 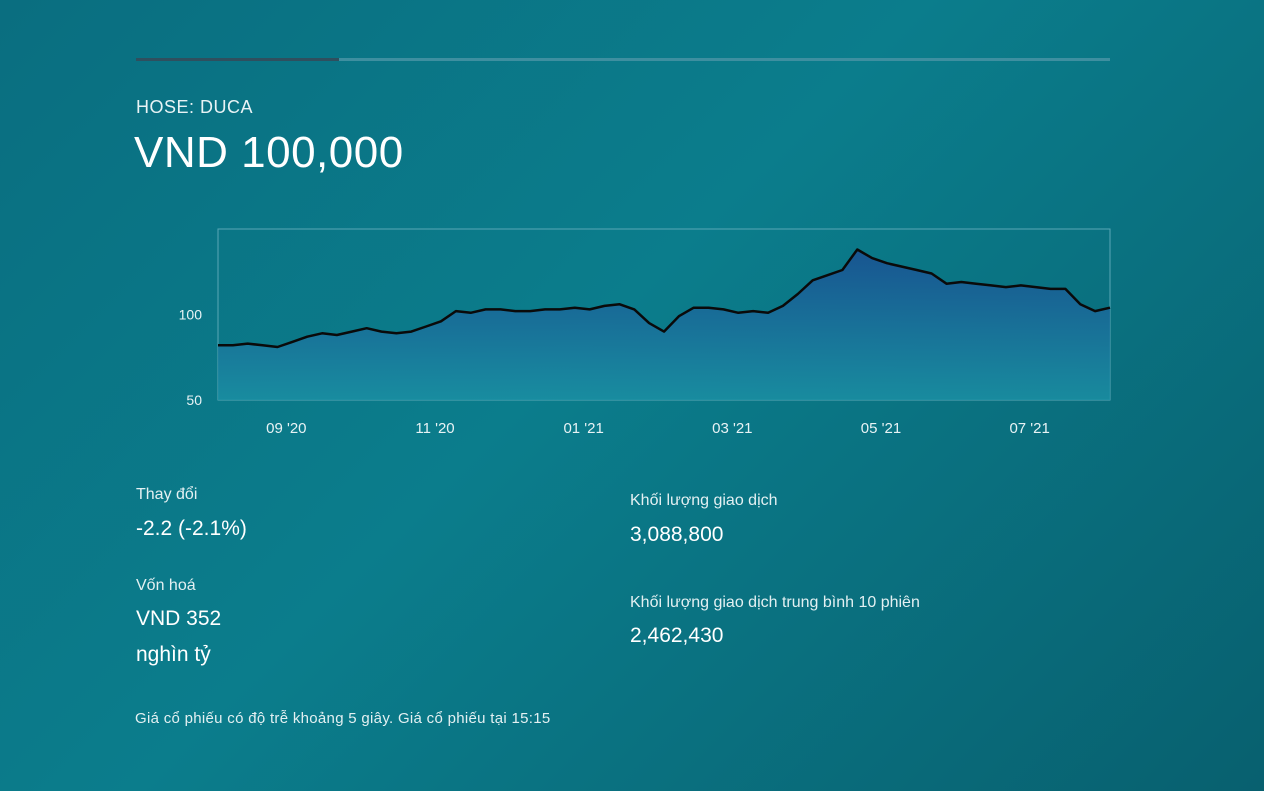 I want to click on progress-bar-fill, so click(x=237, y=59).